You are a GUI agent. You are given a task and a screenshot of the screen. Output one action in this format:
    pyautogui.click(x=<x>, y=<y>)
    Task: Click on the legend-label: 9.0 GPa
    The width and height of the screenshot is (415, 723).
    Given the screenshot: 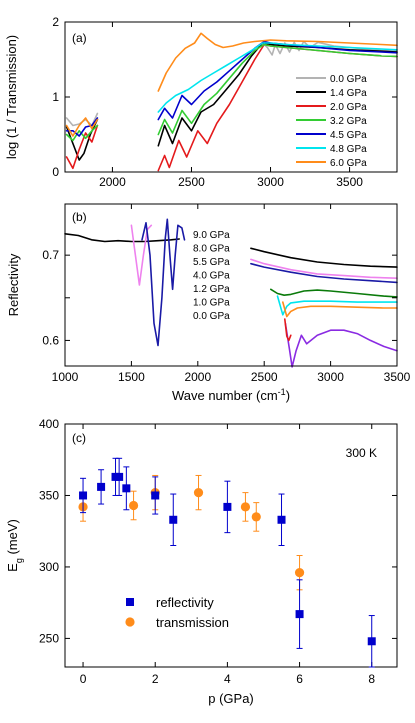 What is the action you would take?
    pyautogui.click(x=211, y=235)
    